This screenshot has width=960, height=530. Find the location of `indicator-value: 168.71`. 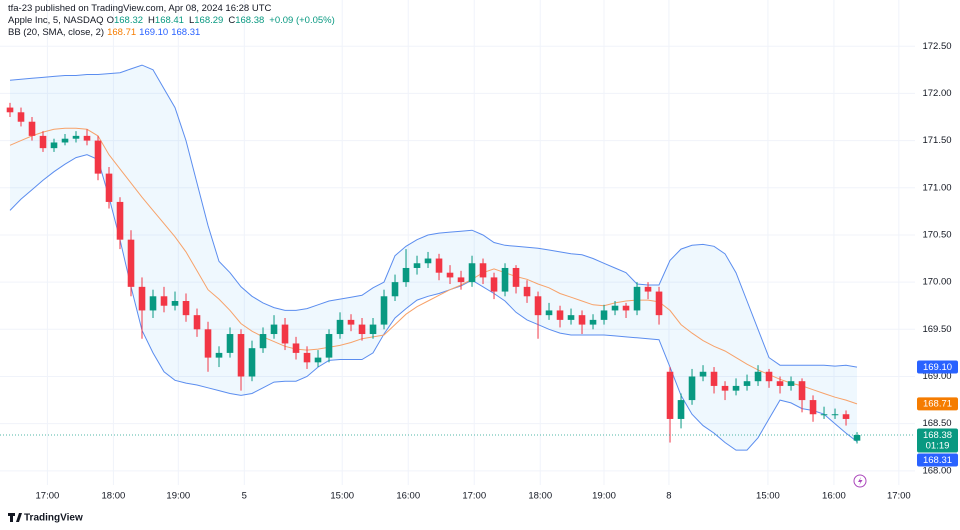

indicator-value: 168.71 is located at coordinates (122, 32).